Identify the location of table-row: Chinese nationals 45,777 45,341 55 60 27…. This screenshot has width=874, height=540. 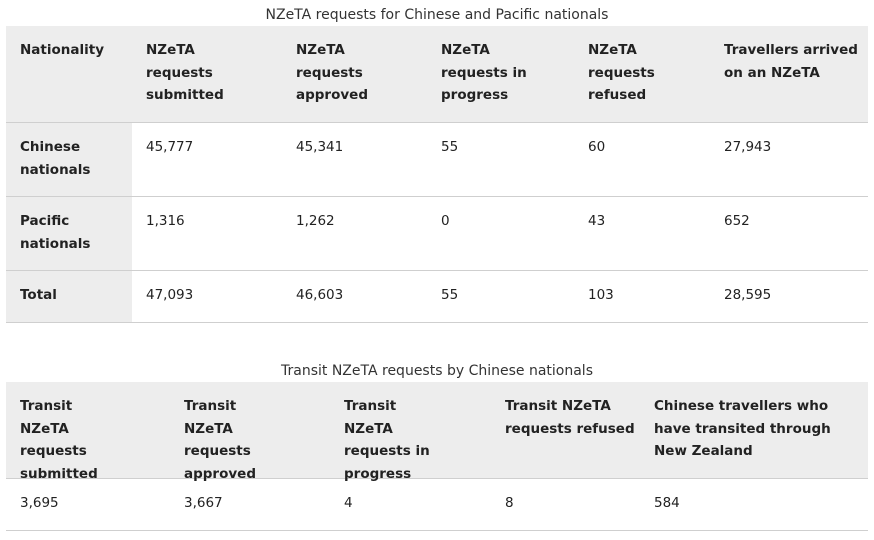
(437, 160).